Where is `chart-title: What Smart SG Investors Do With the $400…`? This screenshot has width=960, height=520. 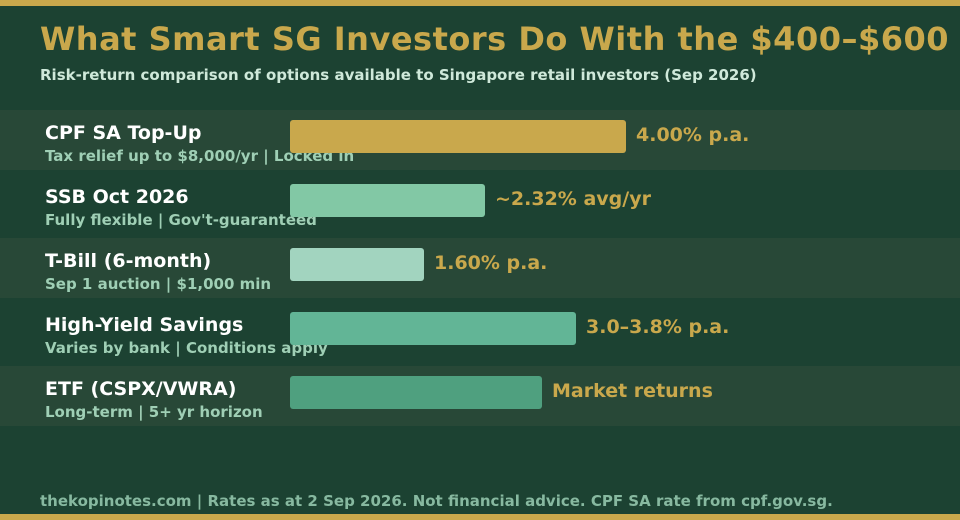
chart-title: What Smart SG Investors Do With the $400… is located at coordinates (495, 39).